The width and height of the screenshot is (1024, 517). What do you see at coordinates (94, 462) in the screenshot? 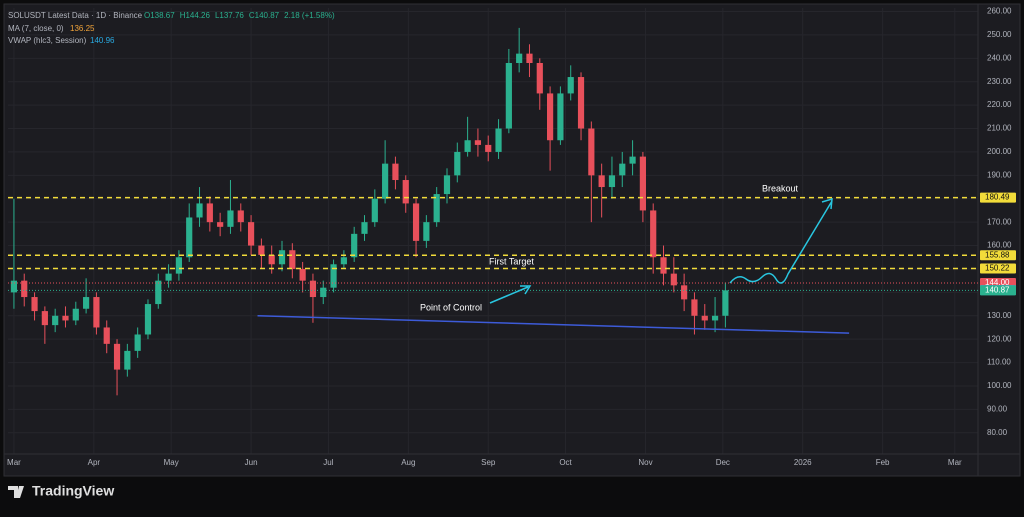
I see `x-tick-label: Apr` at bounding box center [94, 462].